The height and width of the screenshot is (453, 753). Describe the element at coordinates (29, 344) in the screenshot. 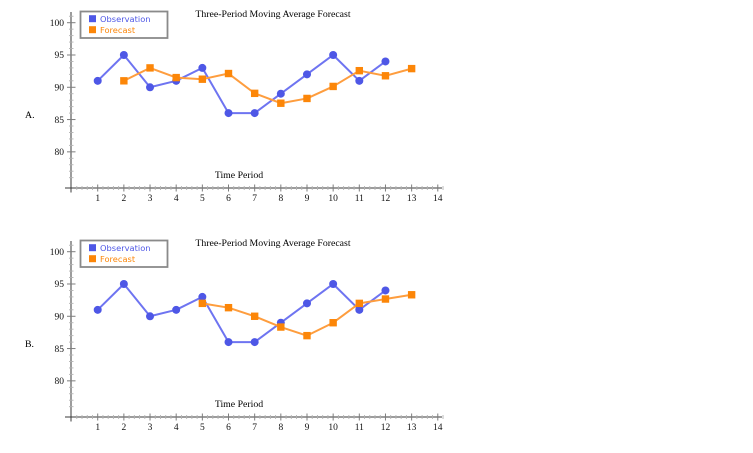

I see `section-label: B.` at that location.